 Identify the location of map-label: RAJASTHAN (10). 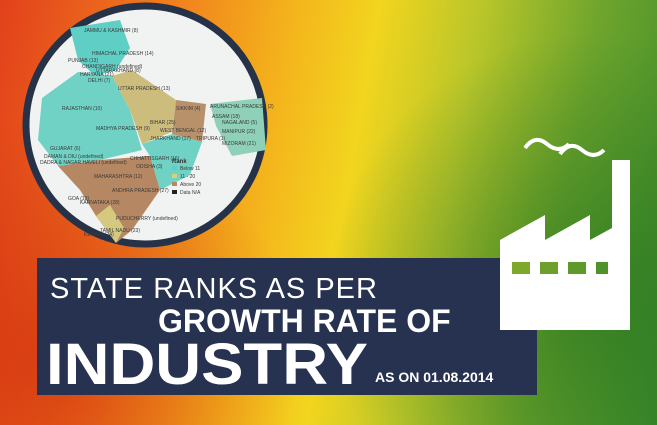
(82, 109).